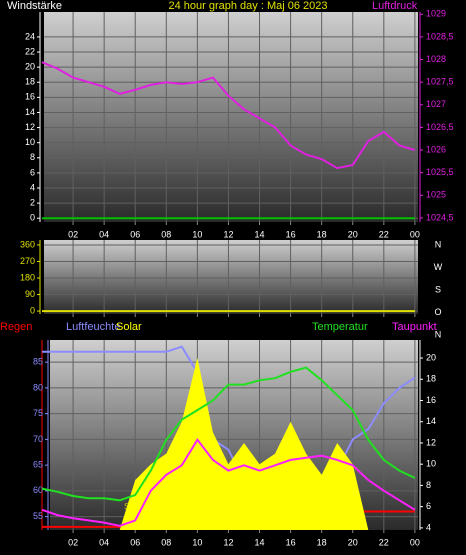 This screenshot has width=466, height=555. Describe the element at coordinates (431, 464) in the screenshot. I see `y2-tick-label: 10` at that location.